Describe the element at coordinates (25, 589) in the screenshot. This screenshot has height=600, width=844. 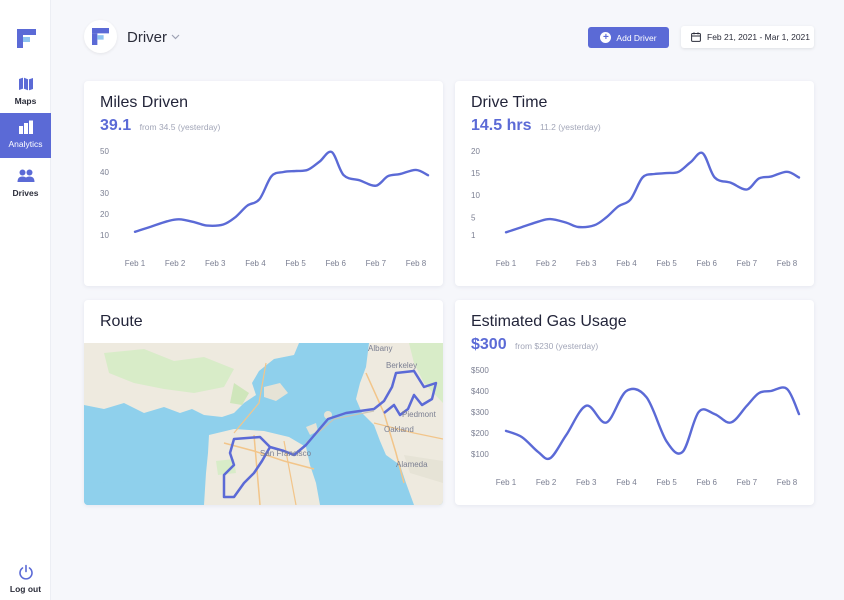
I see `logout-label: Log out` at that location.